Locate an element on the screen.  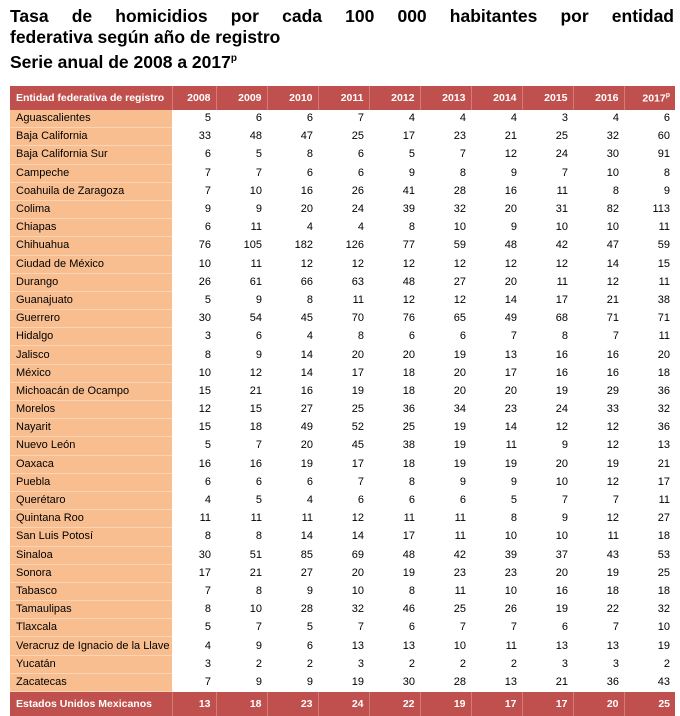
entity-name: Zacatecas is located at coordinates (91, 682).